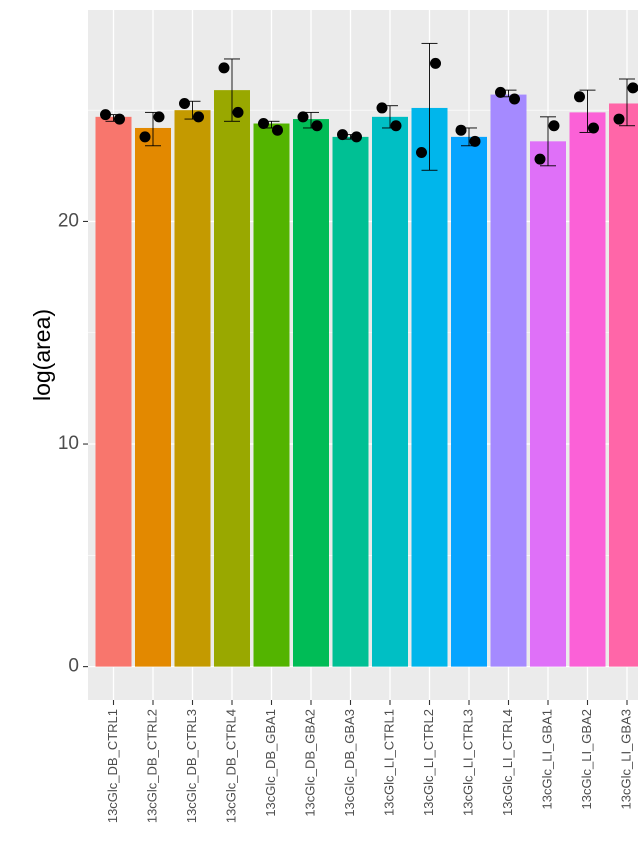  I want to click on x-tick-label: 13cGlc_LI_GBA3, so click(625, 759).